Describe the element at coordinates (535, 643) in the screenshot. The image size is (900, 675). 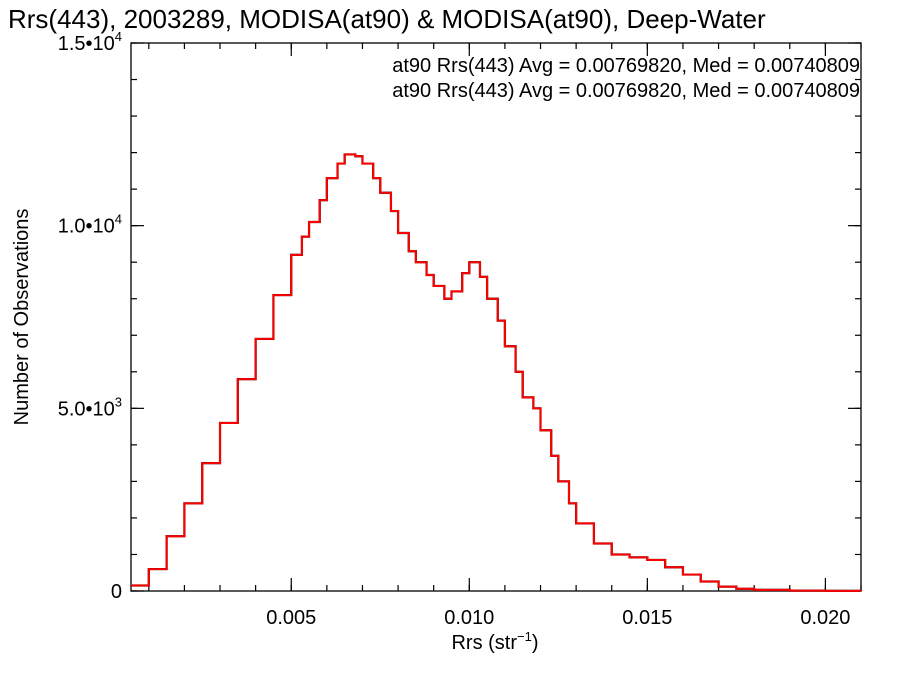
I see `x-axis-label-end: )` at that location.